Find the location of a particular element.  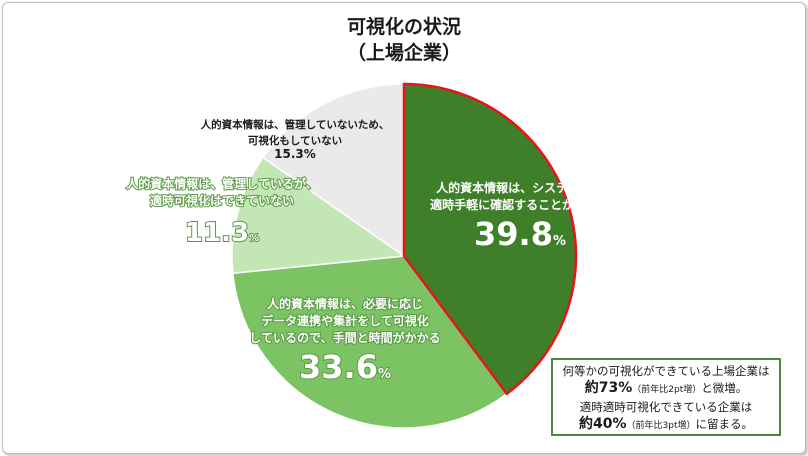

slice-value-1: 39.8% is located at coordinates (520, 234).